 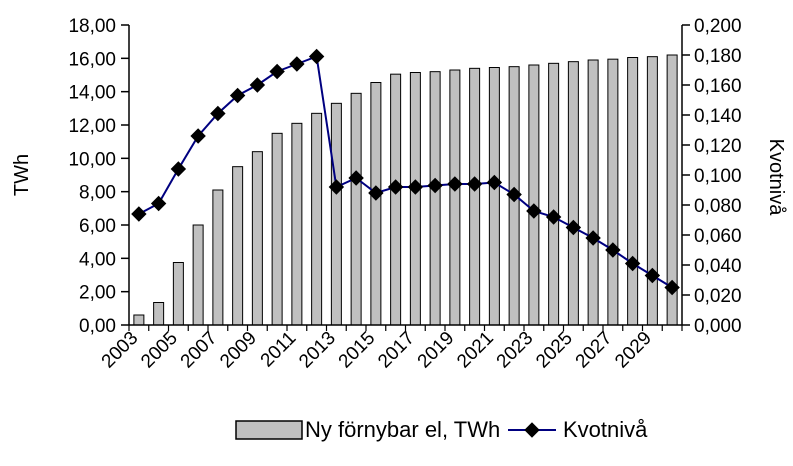 I want to click on right-y-tick-label: 0,060, so click(x=718, y=236).